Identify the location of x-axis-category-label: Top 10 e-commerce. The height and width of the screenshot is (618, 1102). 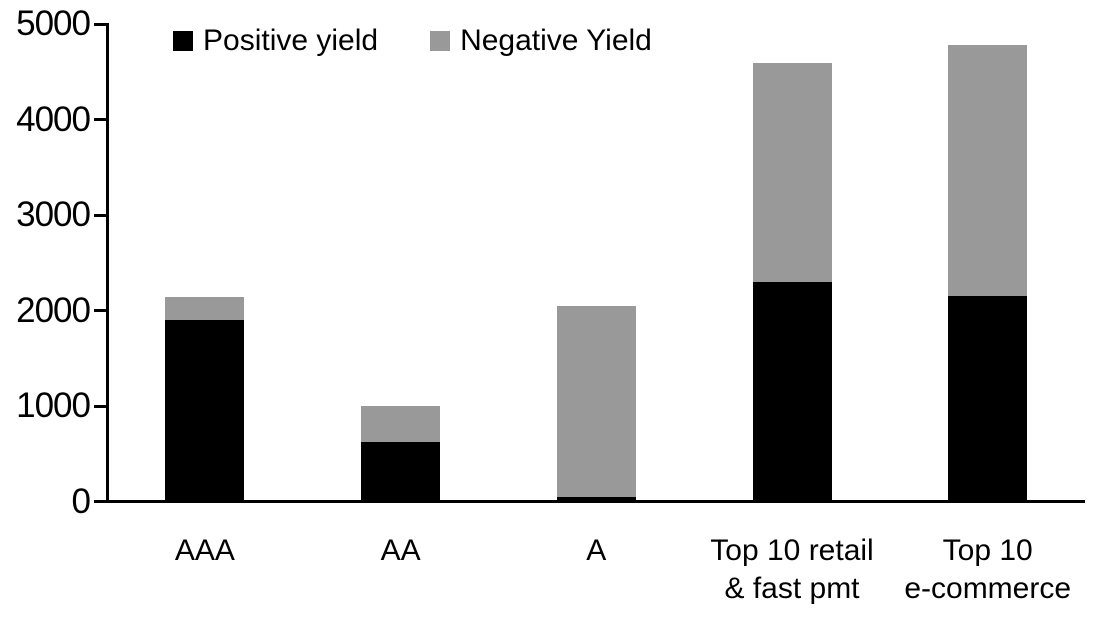
(988, 569).